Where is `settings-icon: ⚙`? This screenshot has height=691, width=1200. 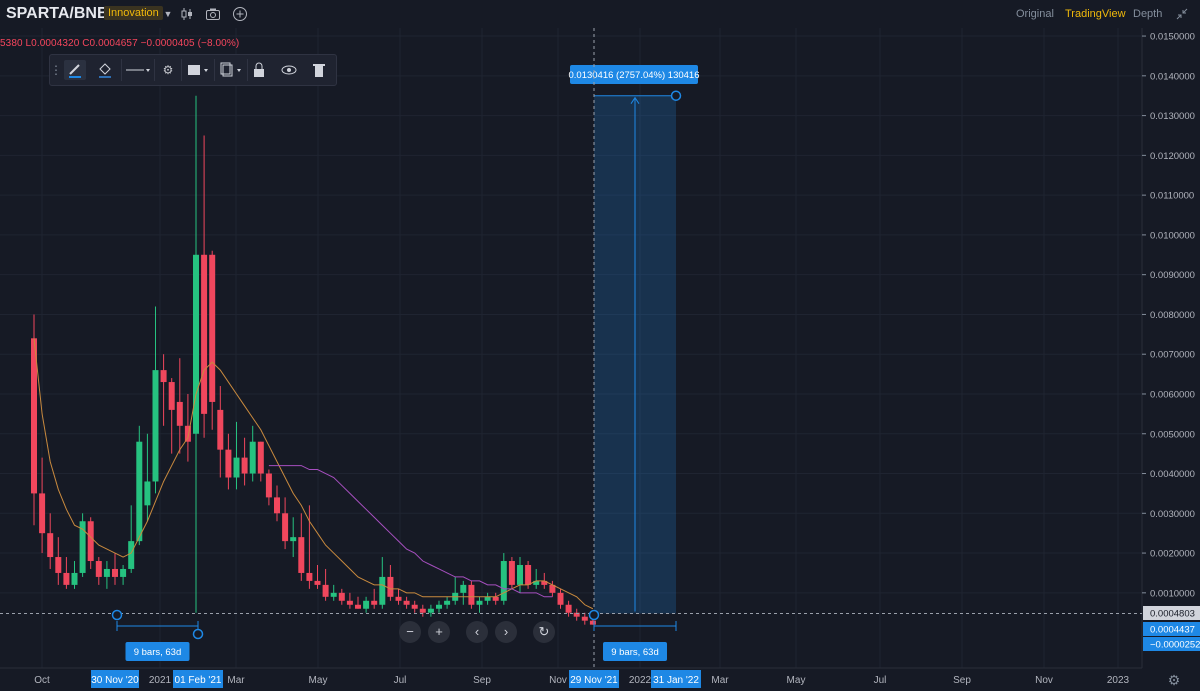
settings-icon: ⚙ is located at coordinates (1174, 680).